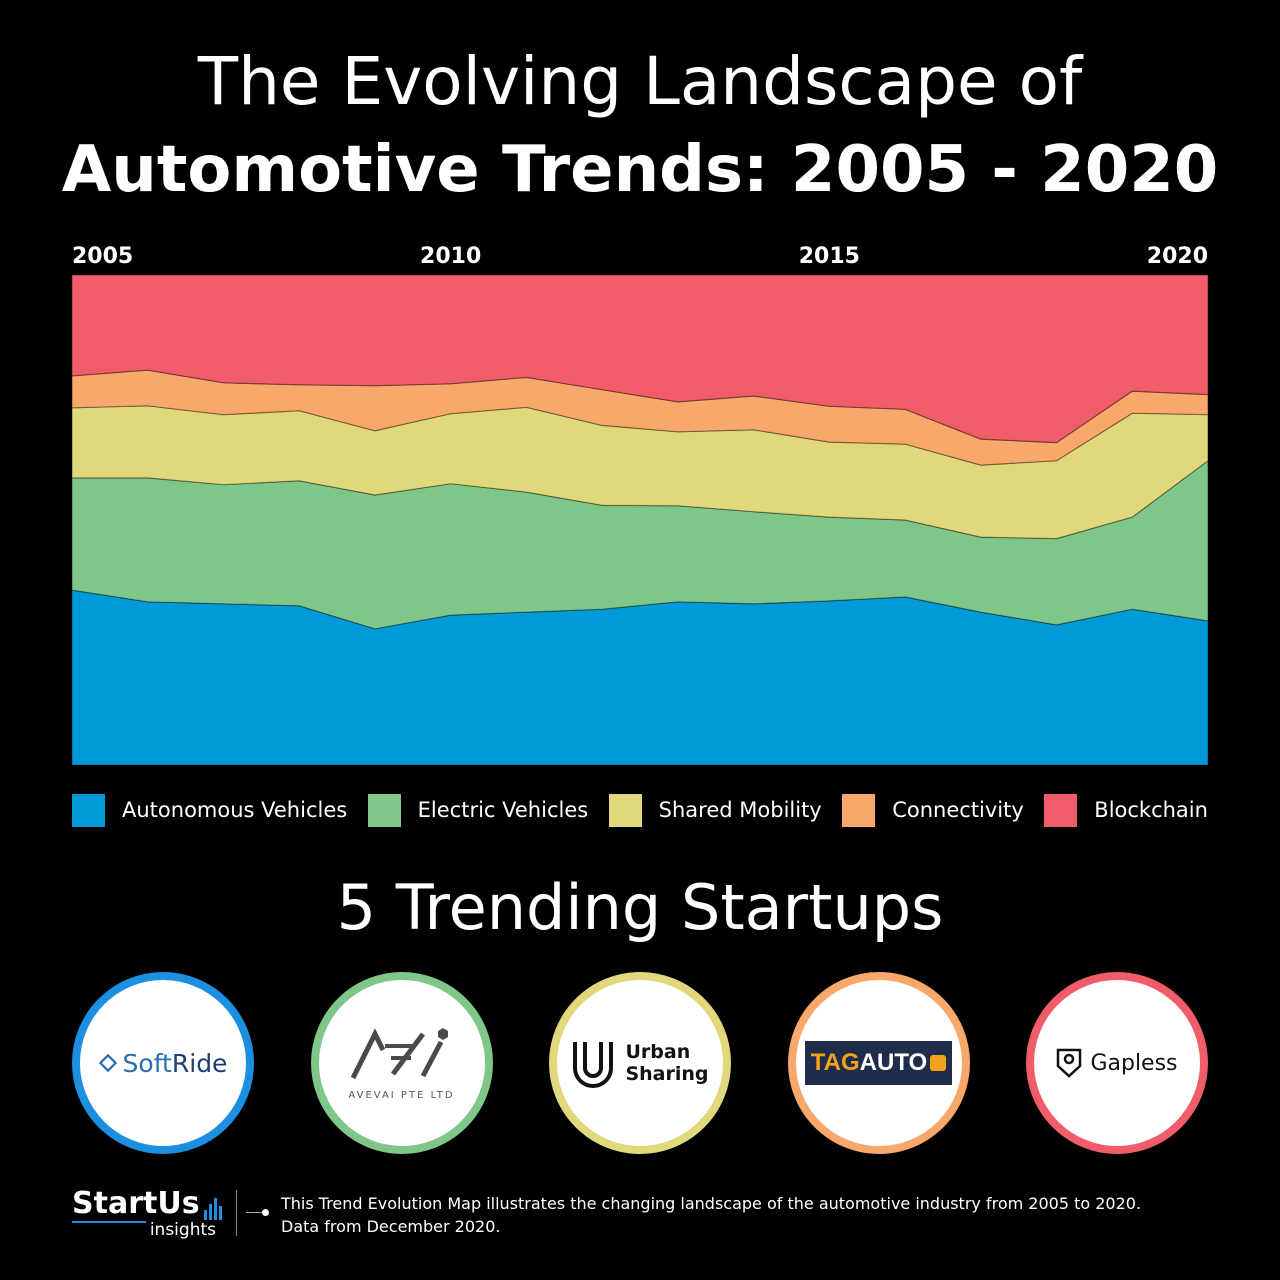 The height and width of the screenshot is (1280, 1280). I want to click on urban-sharing-u-icon, so click(593, 1065).